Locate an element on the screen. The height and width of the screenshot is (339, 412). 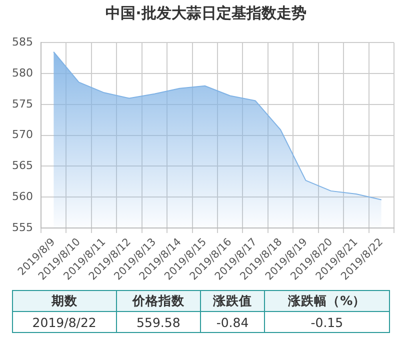
text: 涨跌幅（%） is located at coordinates (327, 301).